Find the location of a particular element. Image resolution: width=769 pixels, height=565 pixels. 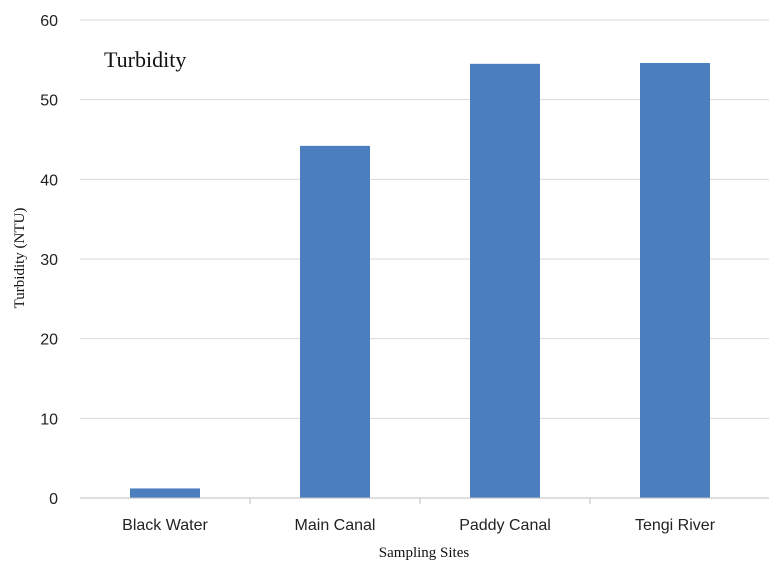

x-tick-label: Paddy Canal is located at coordinates (505, 525).